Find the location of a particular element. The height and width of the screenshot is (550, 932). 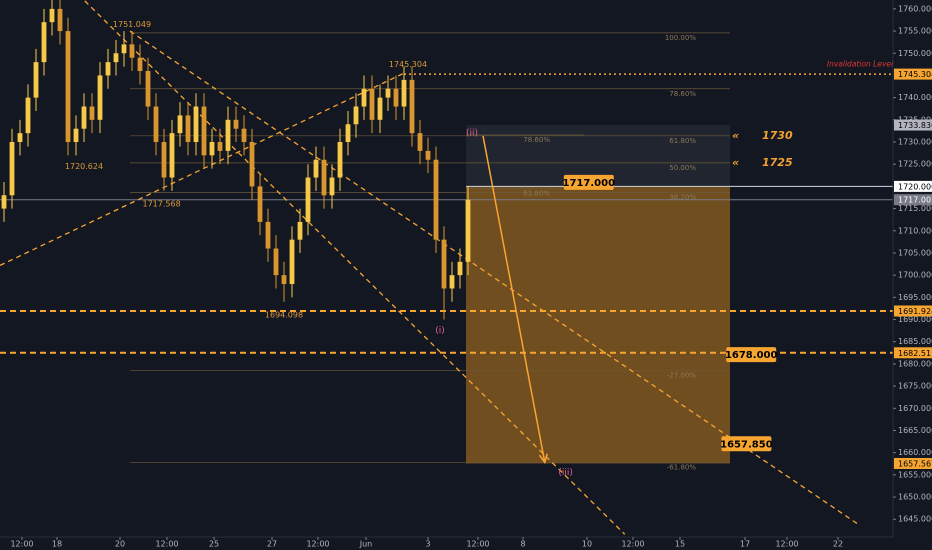

x-tick-label: Jun is located at coordinates (366, 544).